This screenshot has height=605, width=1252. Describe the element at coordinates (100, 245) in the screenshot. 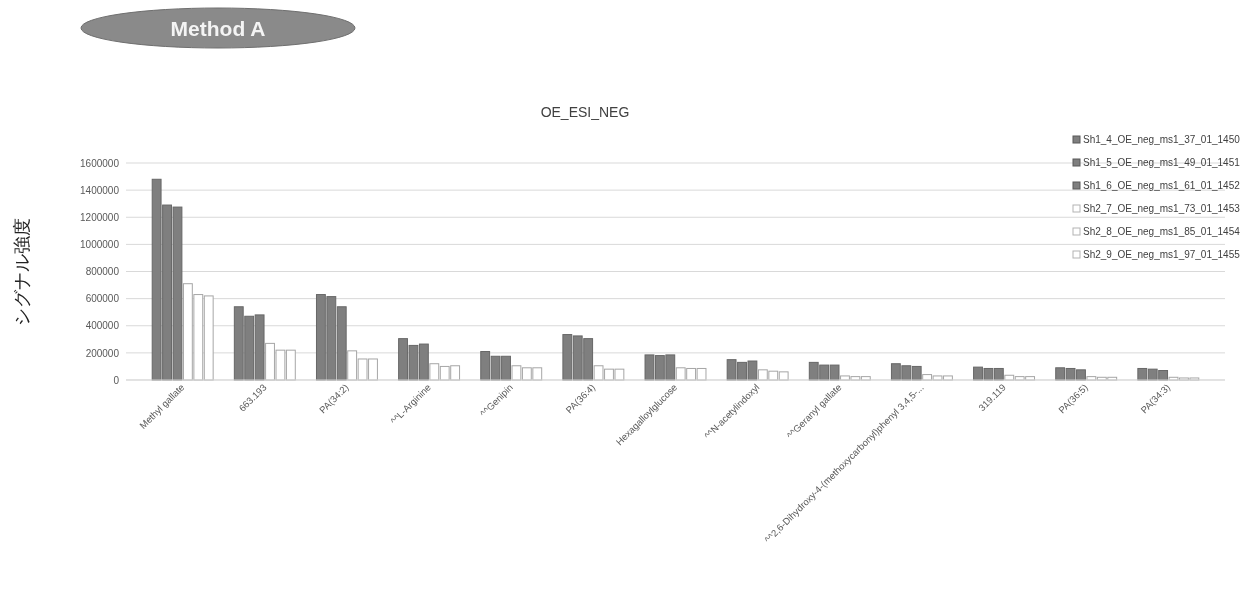

I see `y-tick-label: 1000000` at that location.